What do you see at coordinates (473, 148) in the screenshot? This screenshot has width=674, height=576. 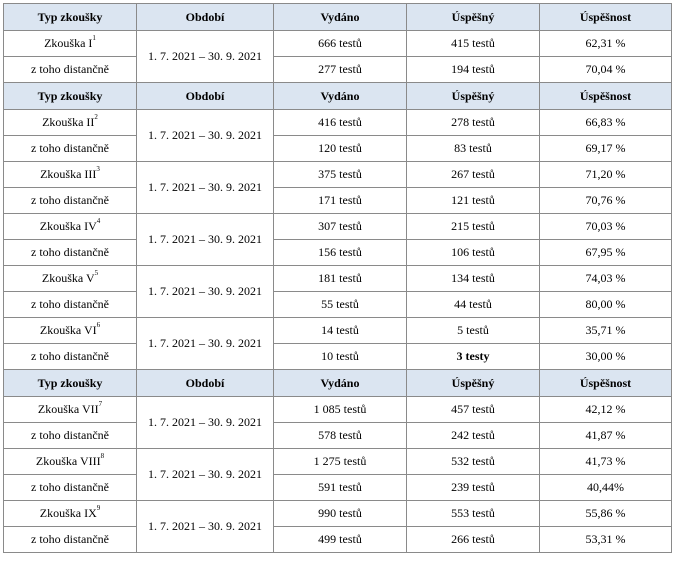 I see `distance-passed-cell: 83 testů` at bounding box center [473, 148].